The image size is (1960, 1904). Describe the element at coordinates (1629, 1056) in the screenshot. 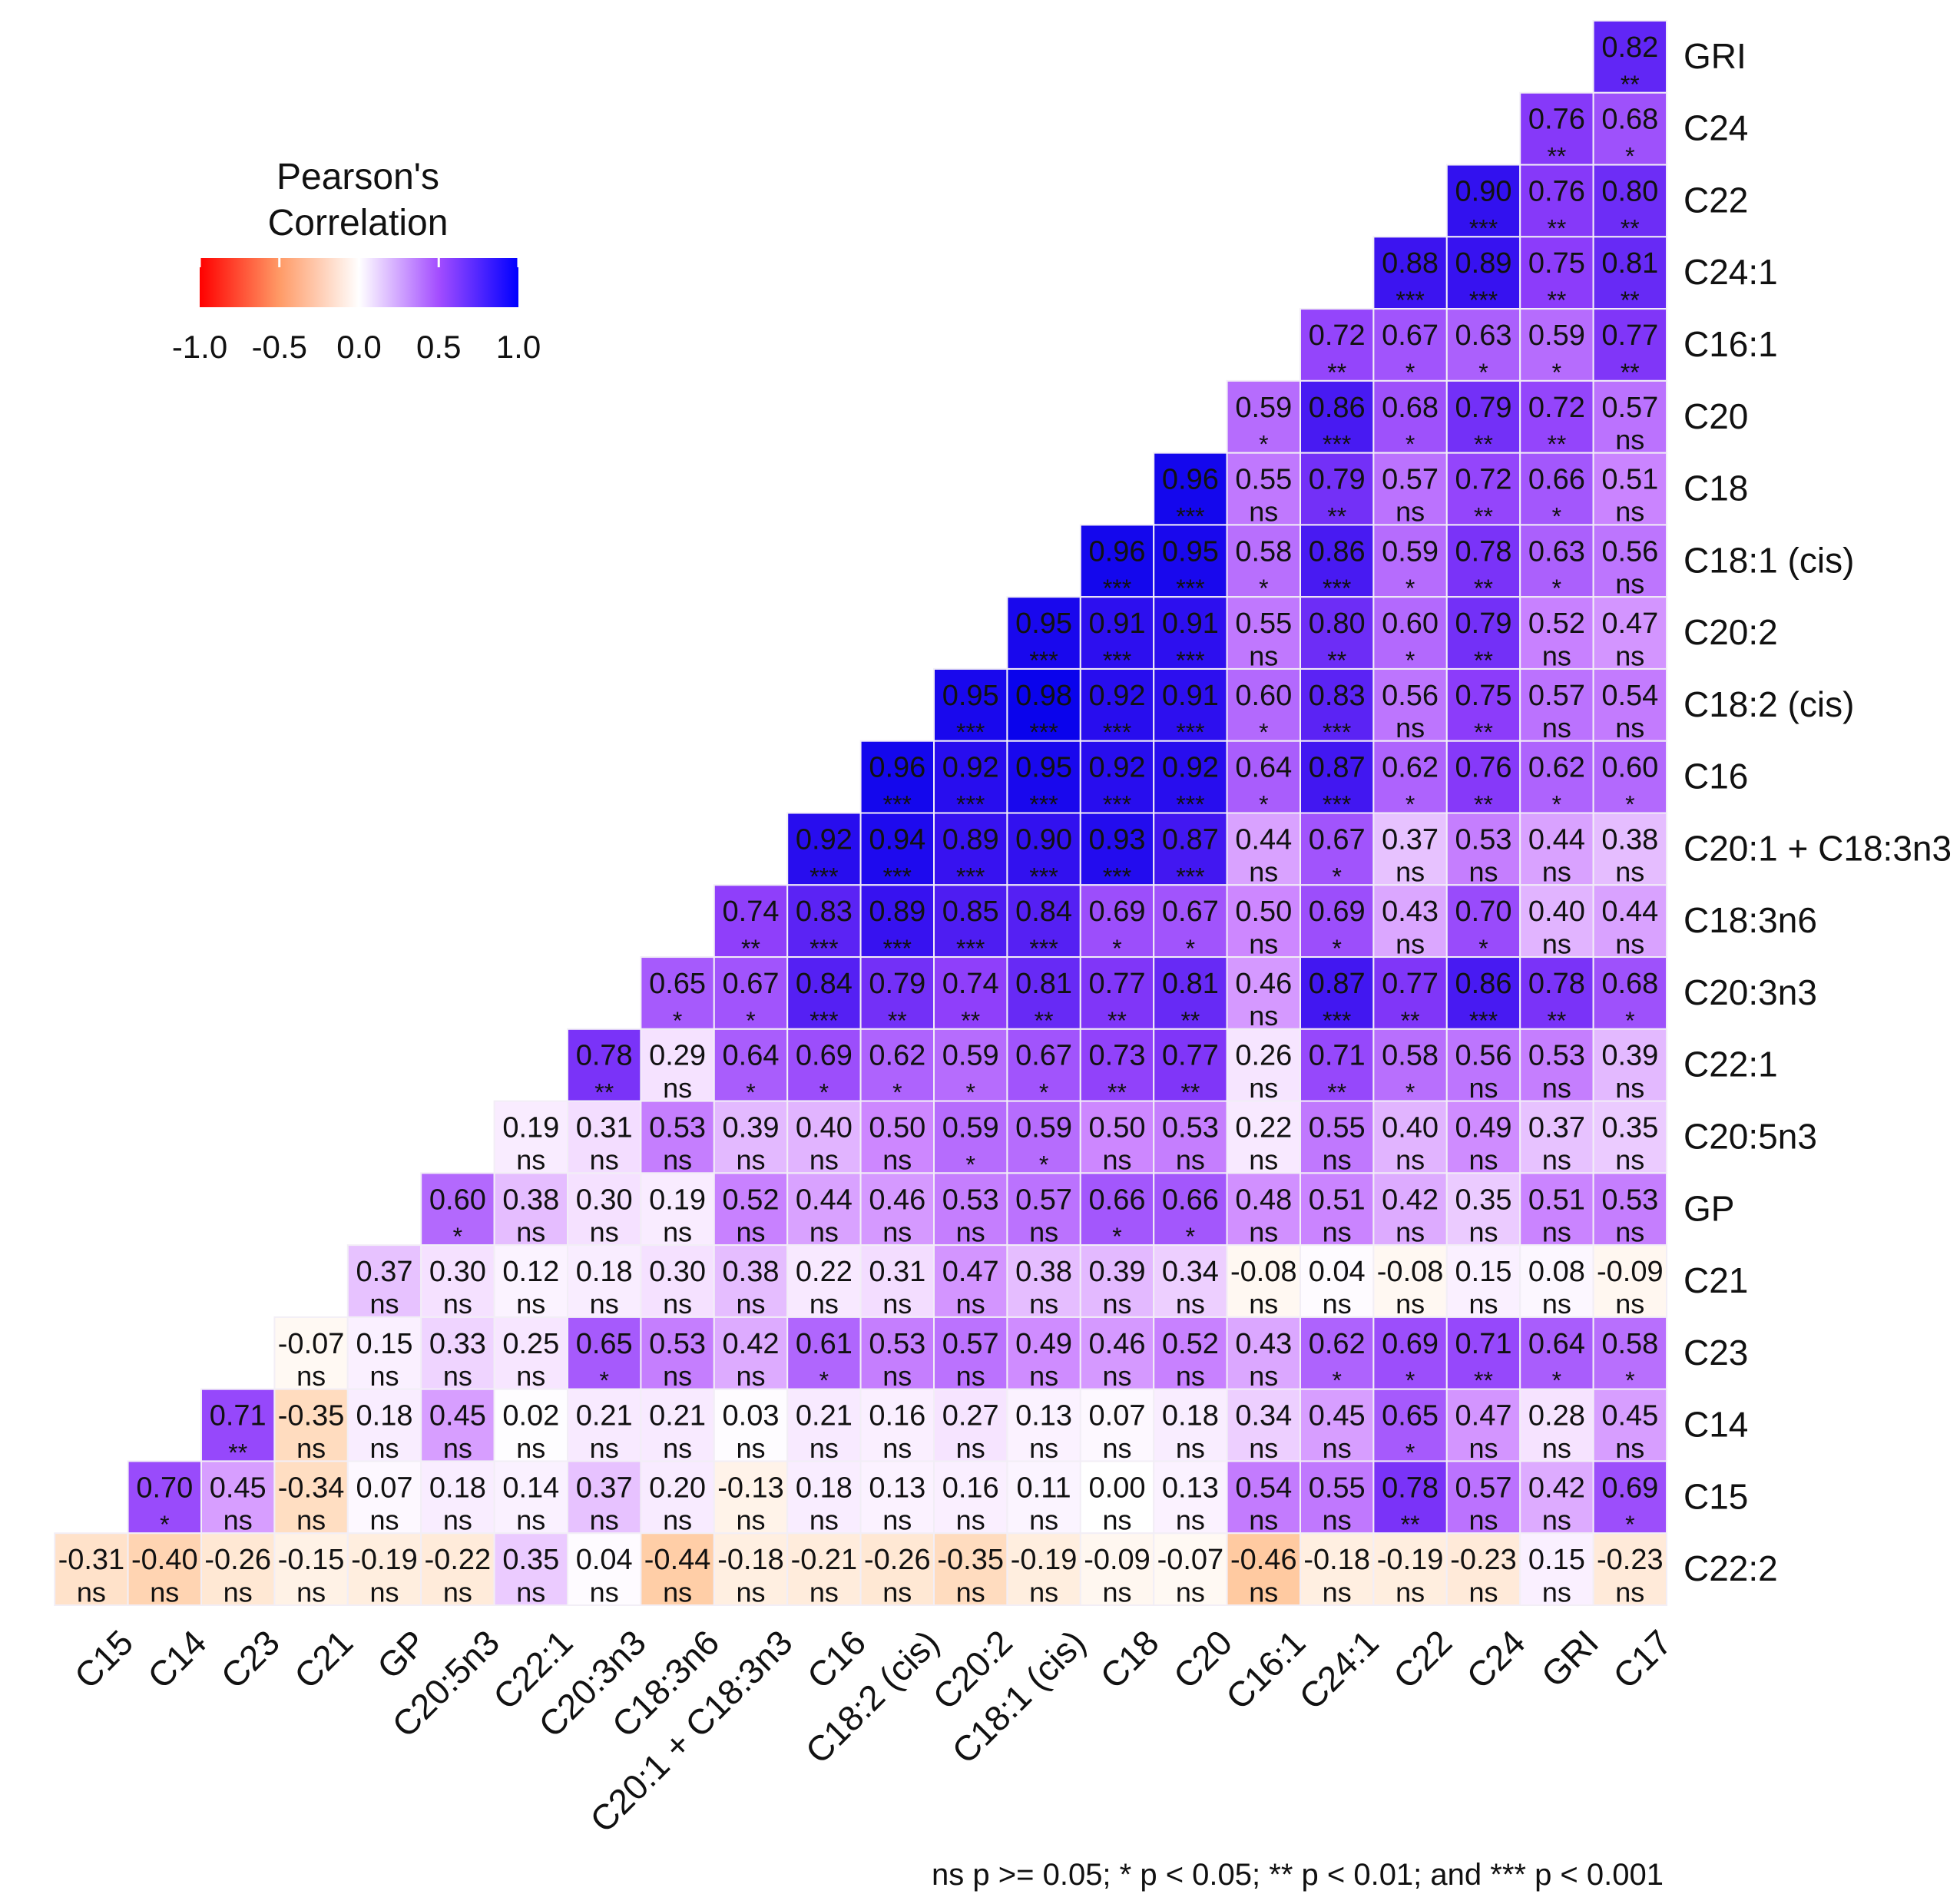

I see `heatmap-cell-value: 0.39` at that location.